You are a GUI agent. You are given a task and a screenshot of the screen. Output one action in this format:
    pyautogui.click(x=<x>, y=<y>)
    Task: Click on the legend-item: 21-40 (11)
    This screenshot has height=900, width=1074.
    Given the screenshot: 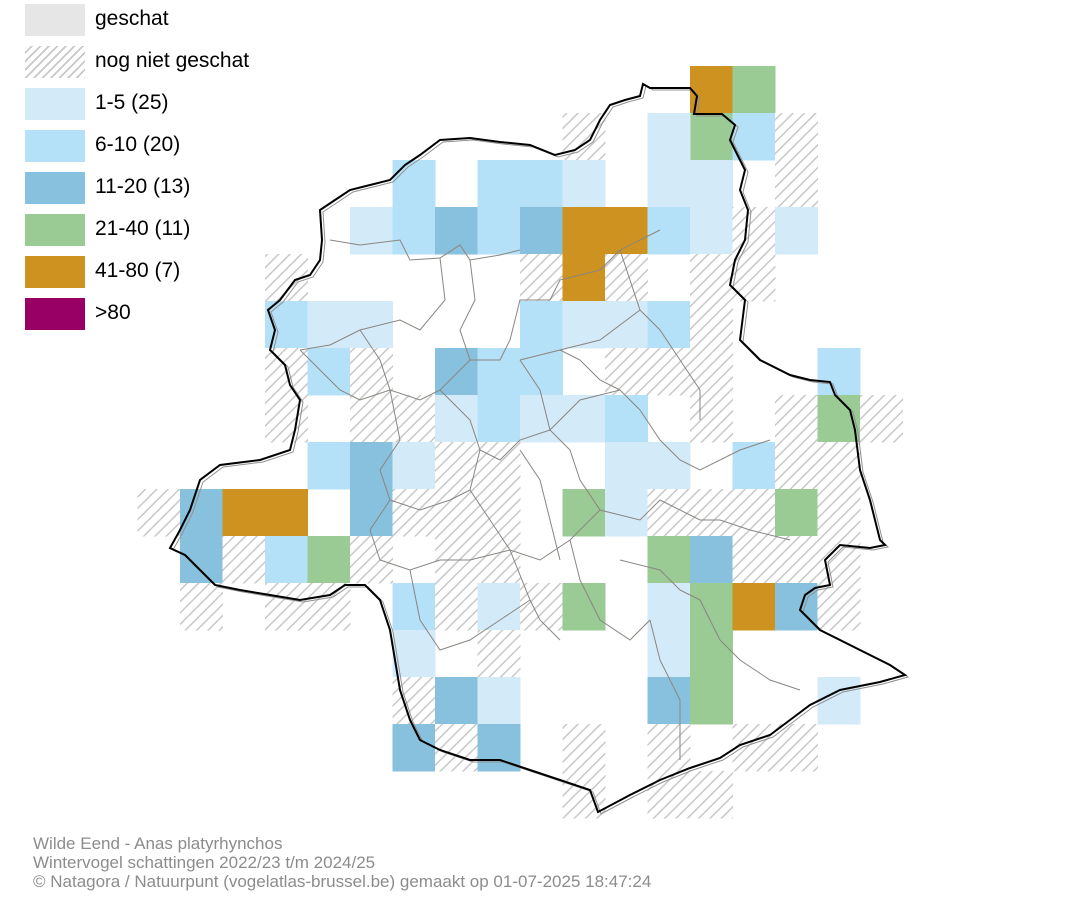 What is the action you would take?
    pyautogui.click(x=165, y=230)
    